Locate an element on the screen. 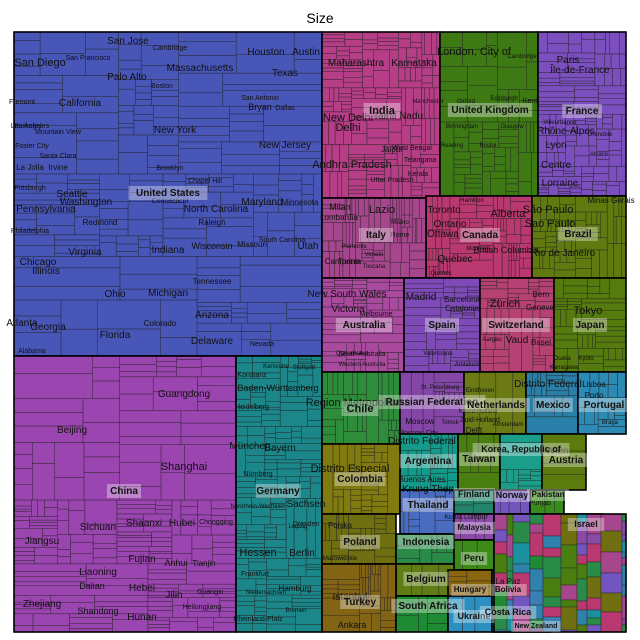 The height and width of the screenshot is (640, 640). sub-region-label: Villeurbanne is located at coordinates (560, 123).